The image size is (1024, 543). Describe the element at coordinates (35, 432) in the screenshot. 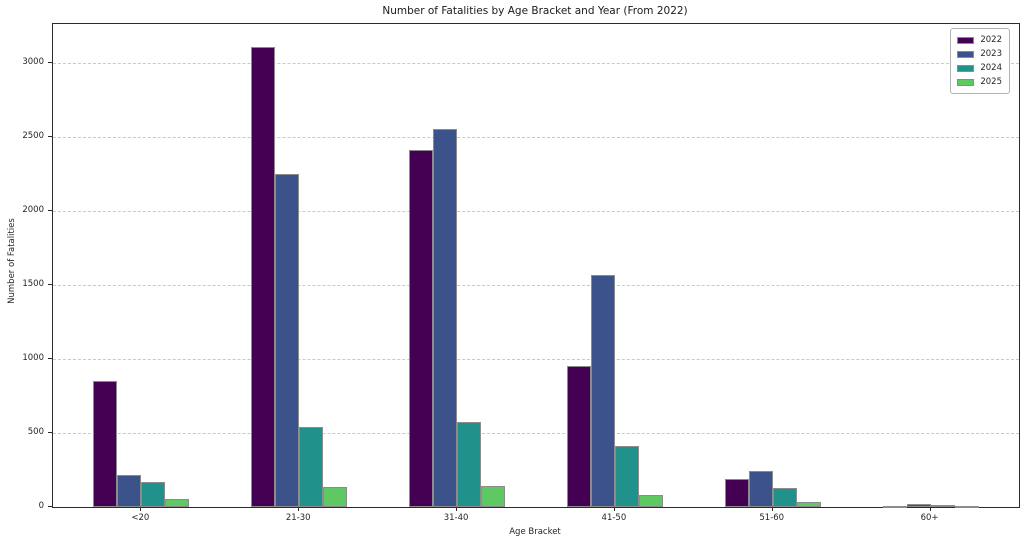

I see `y-tick-label: 500` at that location.